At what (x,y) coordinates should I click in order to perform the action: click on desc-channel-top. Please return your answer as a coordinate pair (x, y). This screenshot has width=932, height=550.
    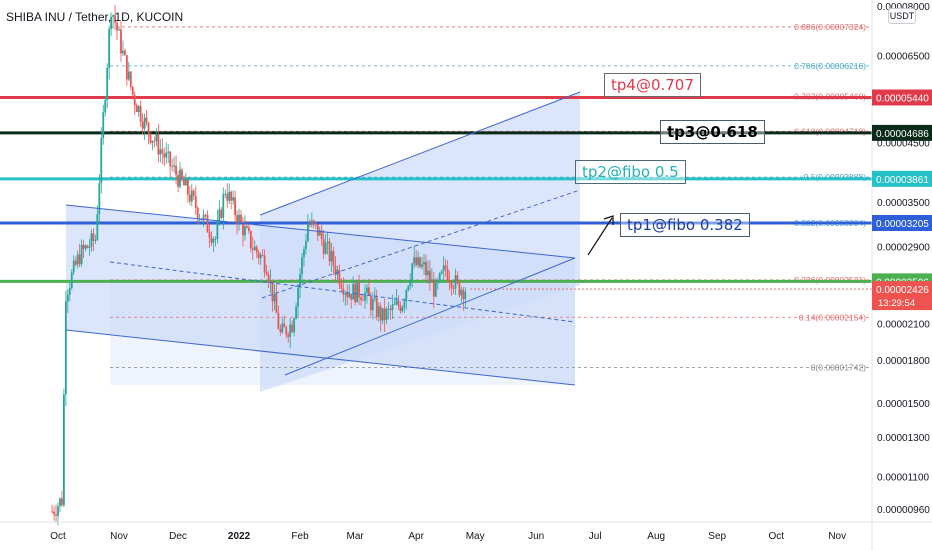
    Looking at the image, I should click on (320, 231).